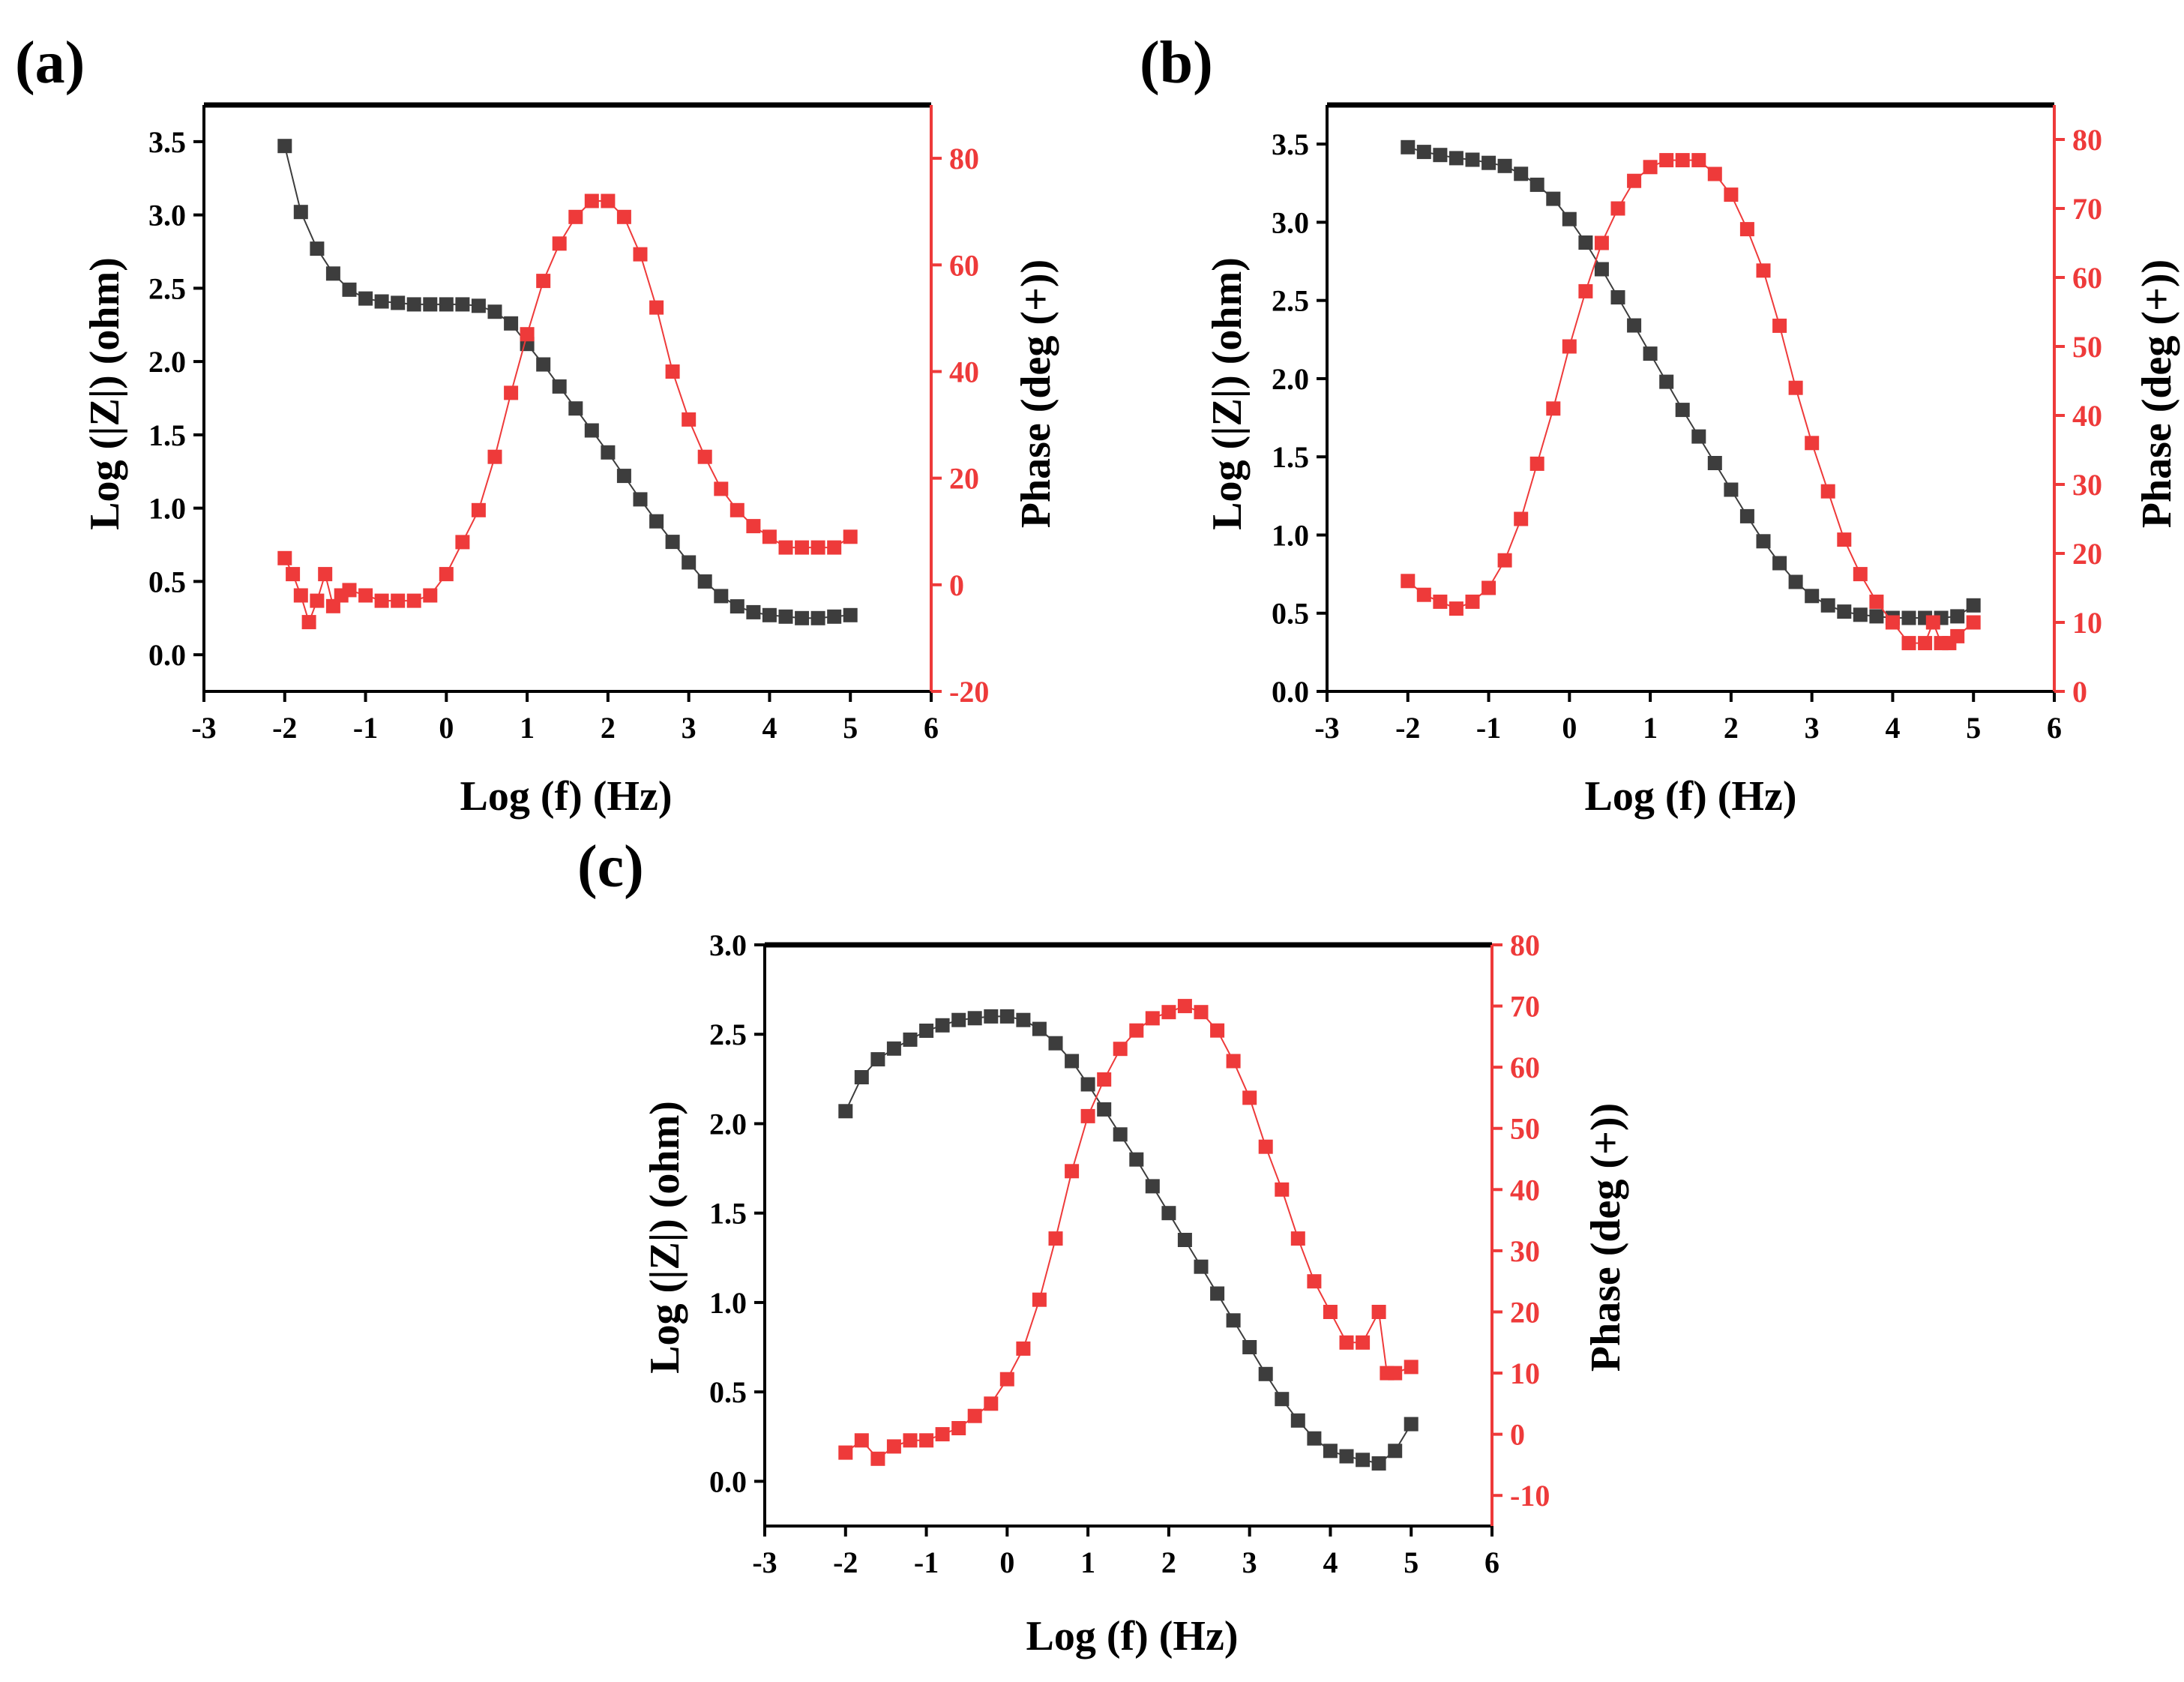 The width and height of the screenshot is (2184, 1682). I want to click on panel-a-left-tick-label: 2.5, so click(167, 288).